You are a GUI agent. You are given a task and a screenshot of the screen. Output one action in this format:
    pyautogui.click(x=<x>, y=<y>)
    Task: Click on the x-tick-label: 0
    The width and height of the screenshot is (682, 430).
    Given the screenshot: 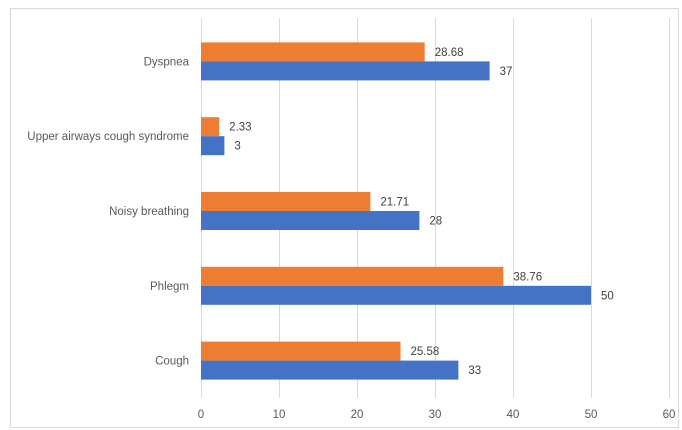 What is the action you would take?
    pyautogui.click(x=201, y=415)
    